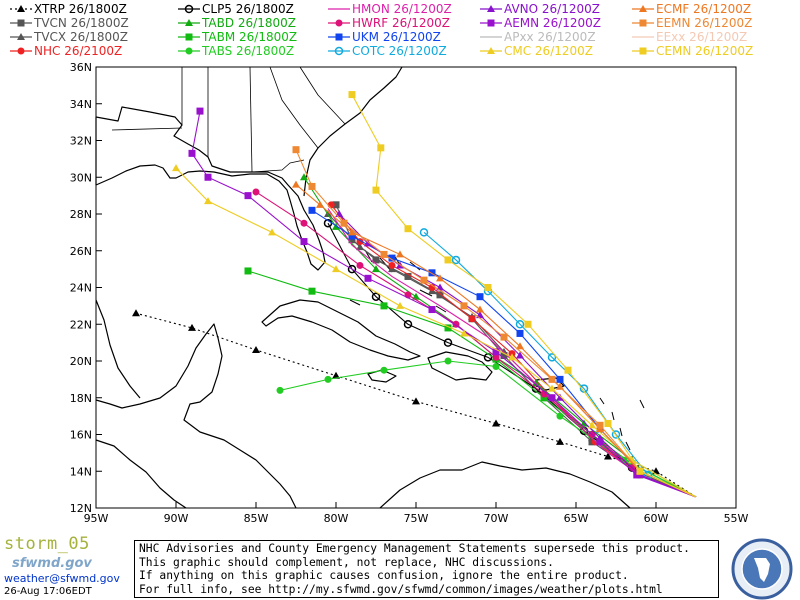  I want to click on legend-label: CMC 26/1200Z, so click(548, 51).